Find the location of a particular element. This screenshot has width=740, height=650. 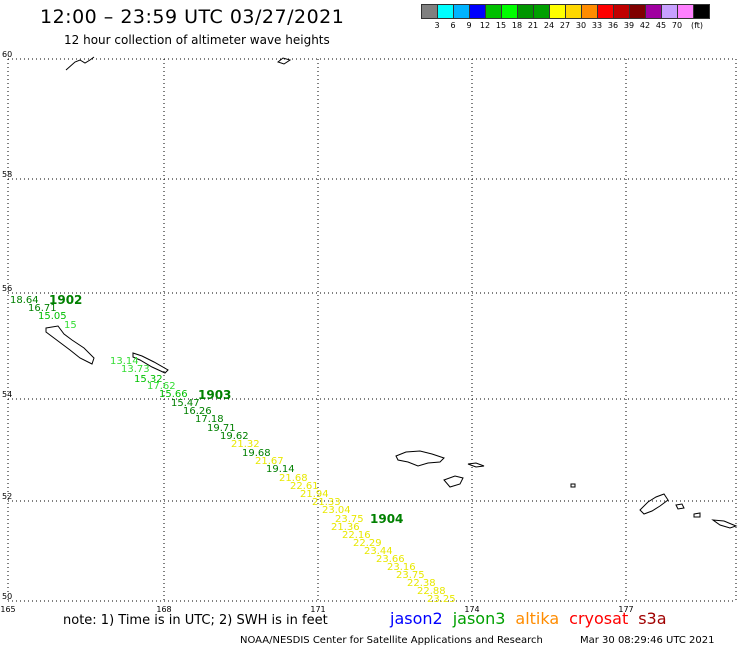

pass-time-label: 1904 is located at coordinates (386, 519).